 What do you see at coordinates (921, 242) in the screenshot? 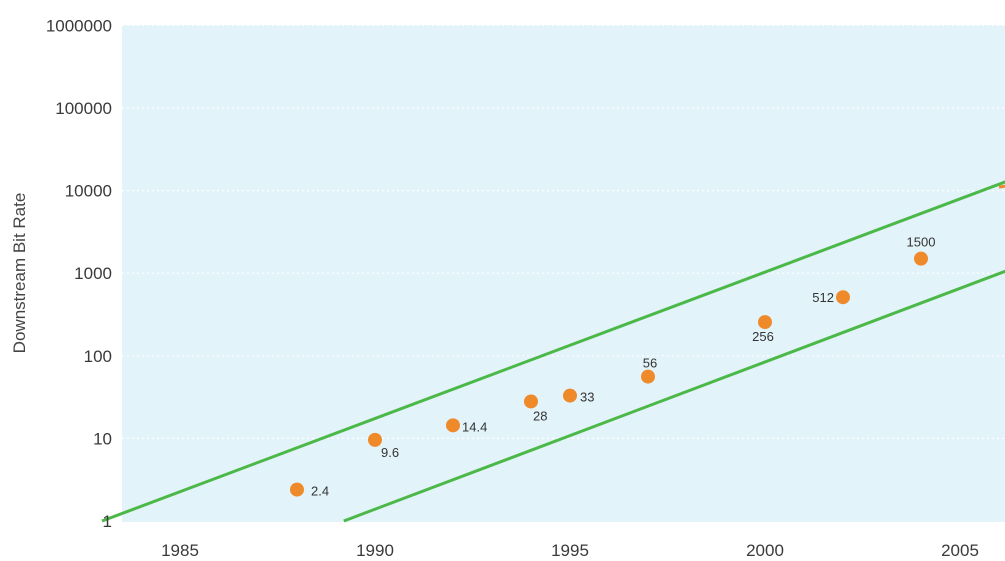
I see `data-label: 1500` at bounding box center [921, 242].